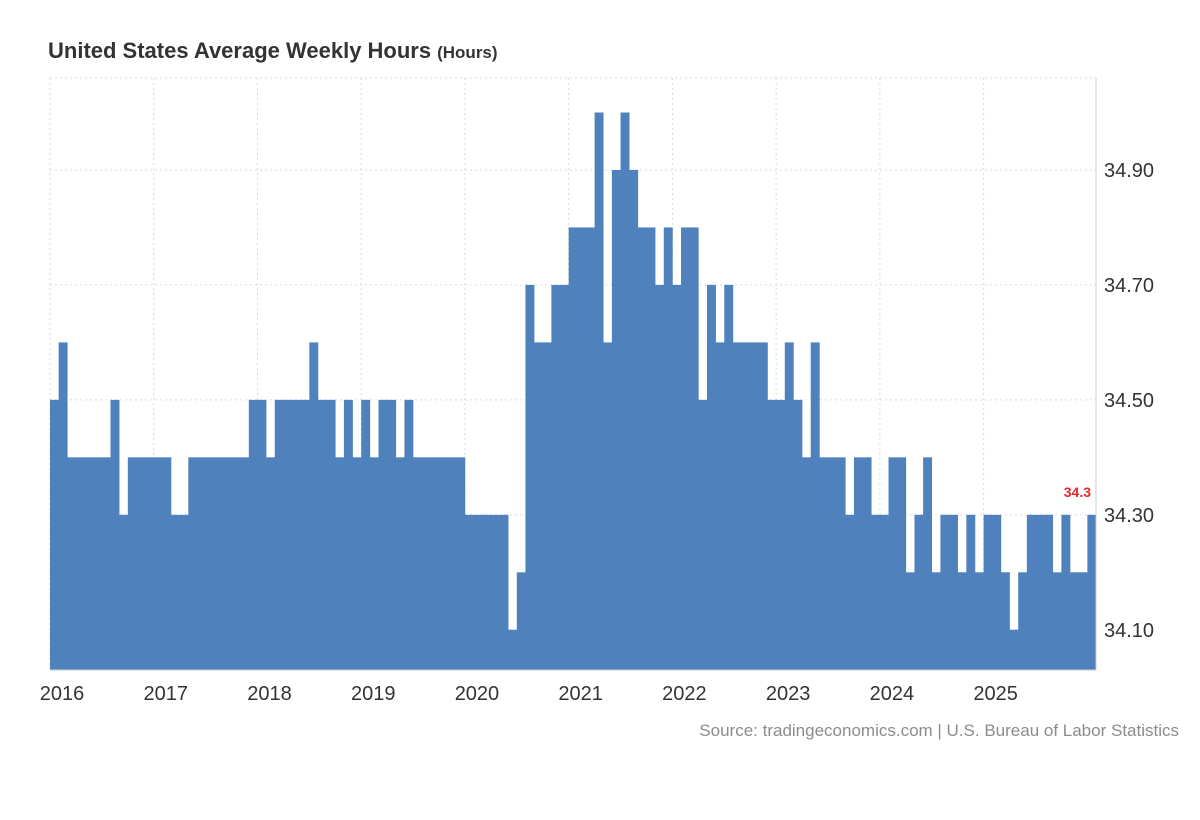 The width and height of the screenshot is (1200, 820). I want to click on y-tick-label: 34.70, so click(1129, 286).